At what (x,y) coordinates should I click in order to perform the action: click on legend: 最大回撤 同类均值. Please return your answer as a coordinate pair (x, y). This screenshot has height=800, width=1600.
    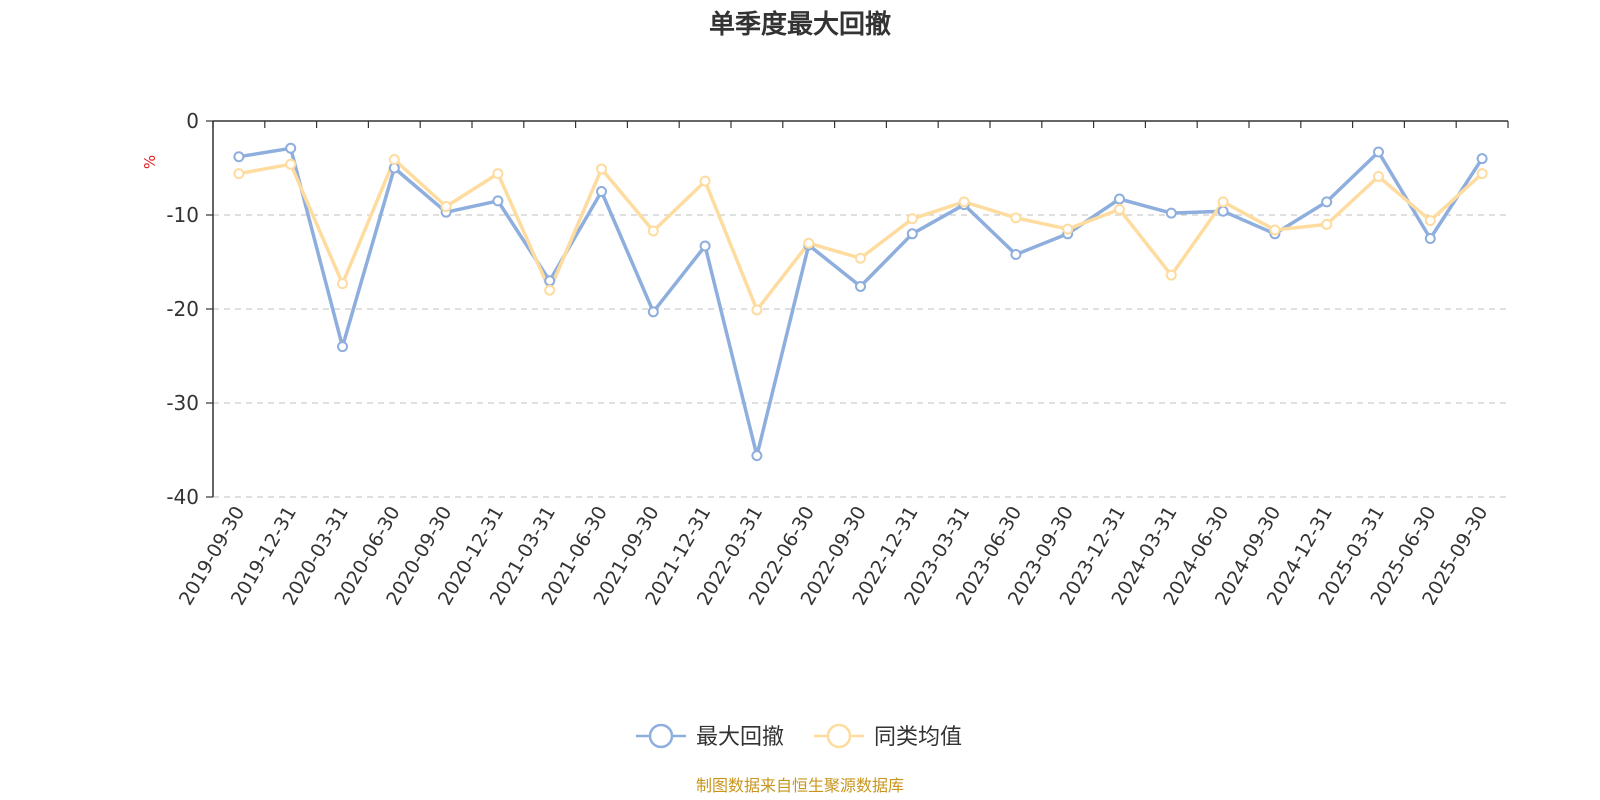
    Looking at the image, I should click on (799, 736).